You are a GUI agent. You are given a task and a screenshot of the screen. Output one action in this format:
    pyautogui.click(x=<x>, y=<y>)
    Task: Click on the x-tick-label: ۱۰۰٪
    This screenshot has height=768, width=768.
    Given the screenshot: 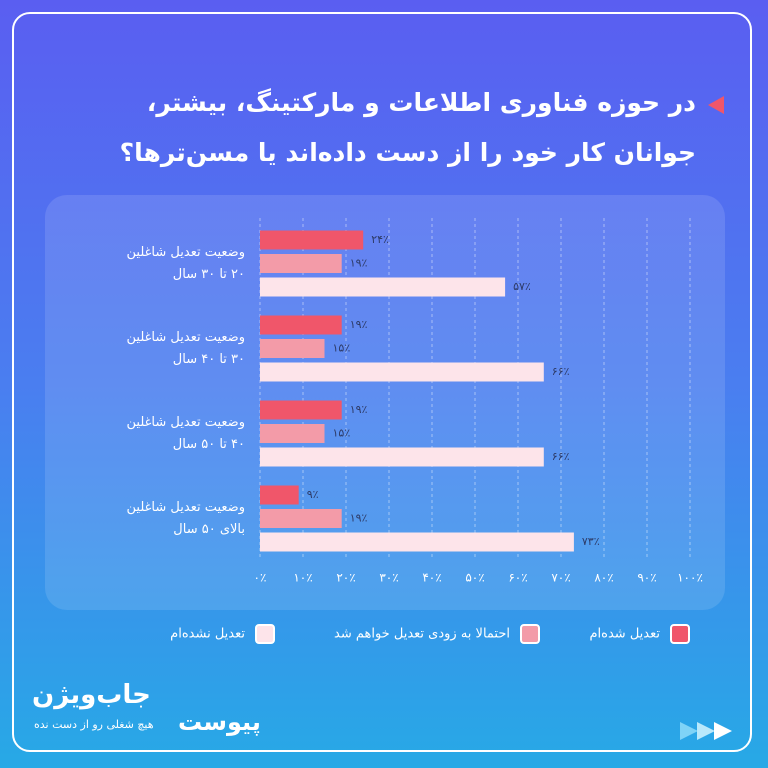 What is the action you would take?
    pyautogui.click(x=690, y=578)
    